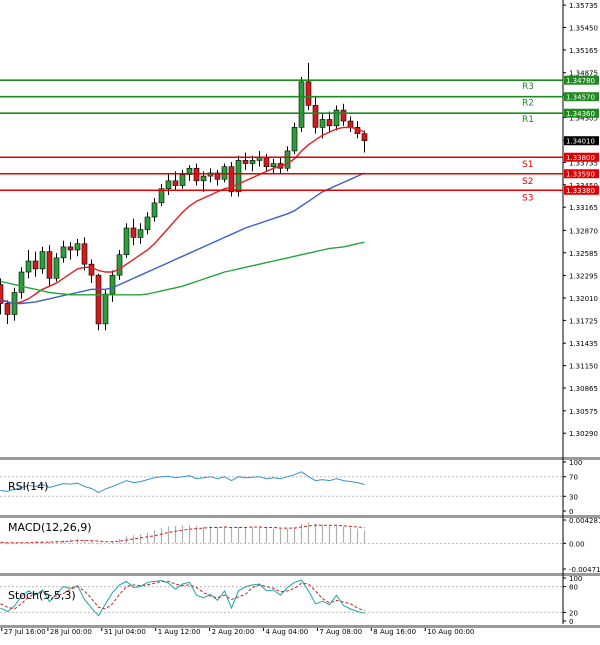 This screenshot has height=645, width=600. What do you see at coordinates (527, 198) in the screenshot?
I see `level-name: S3` at bounding box center [527, 198].